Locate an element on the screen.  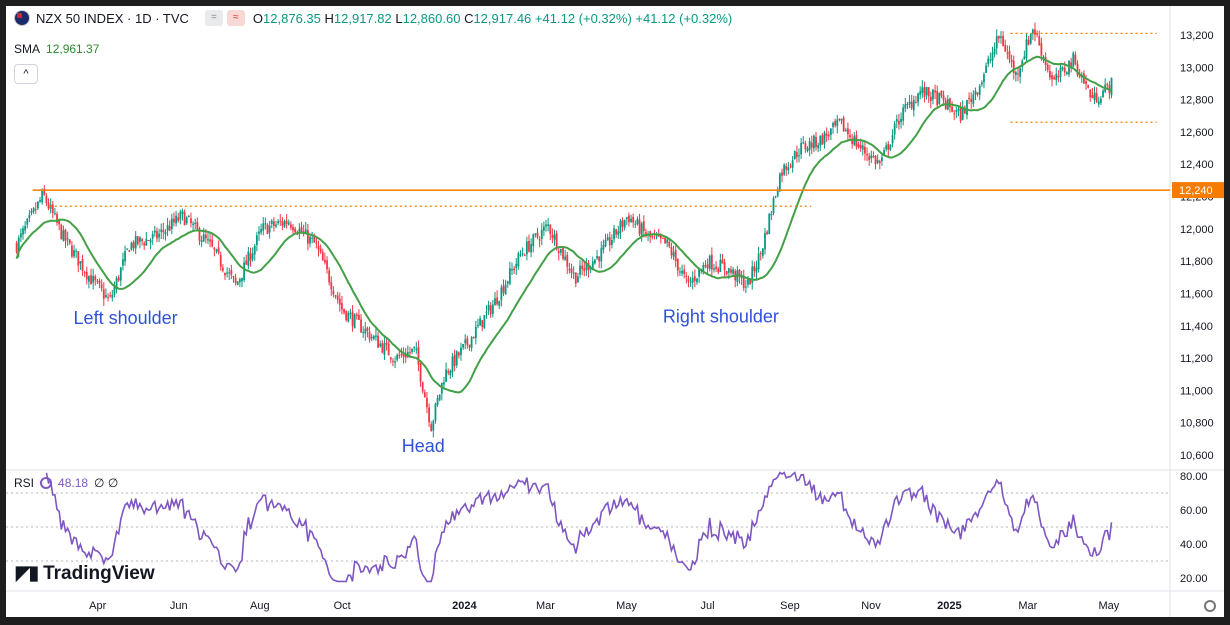
chart-settings-icon is located at coordinates (1210, 606).